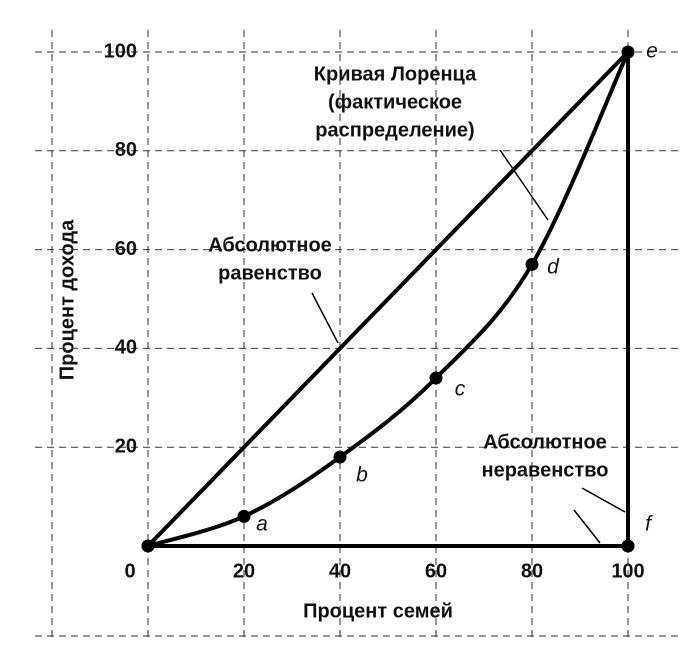 This screenshot has width=690, height=649. I want to click on y-axis-label: Процент дохода, so click(67, 299).